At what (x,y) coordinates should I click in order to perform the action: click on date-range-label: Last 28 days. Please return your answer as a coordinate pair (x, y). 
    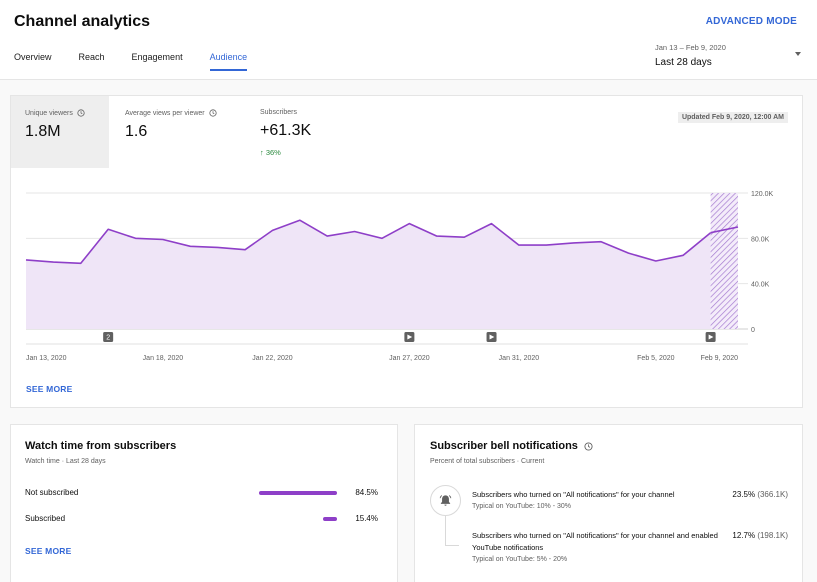
    Looking at the image, I should click on (683, 62).